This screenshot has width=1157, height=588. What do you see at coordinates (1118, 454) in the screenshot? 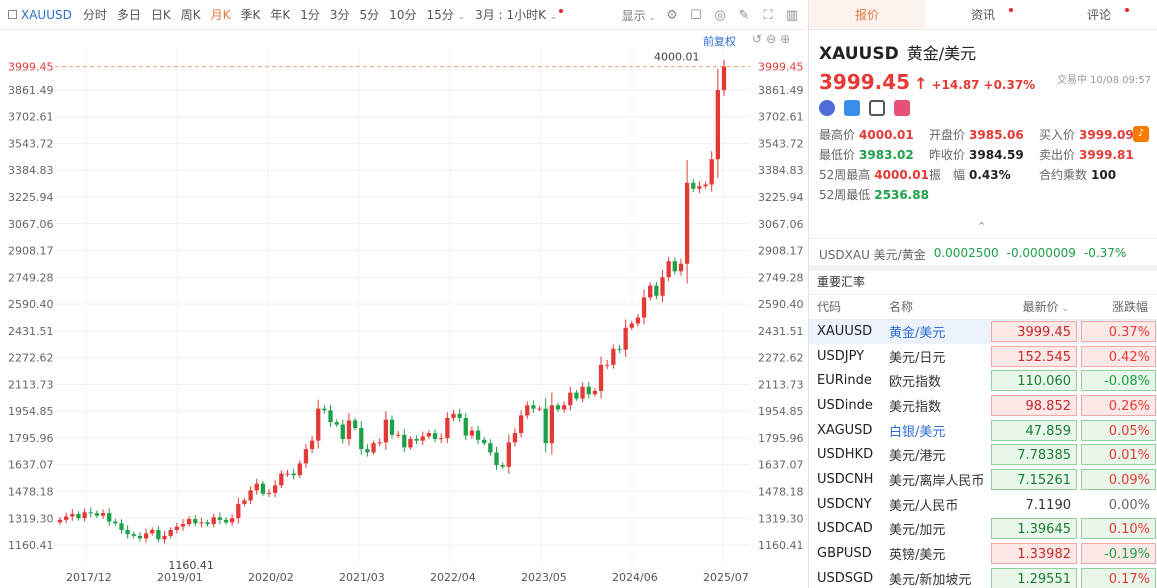
I see `row-pct-cell: 0.01%` at bounding box center [1118, 454].